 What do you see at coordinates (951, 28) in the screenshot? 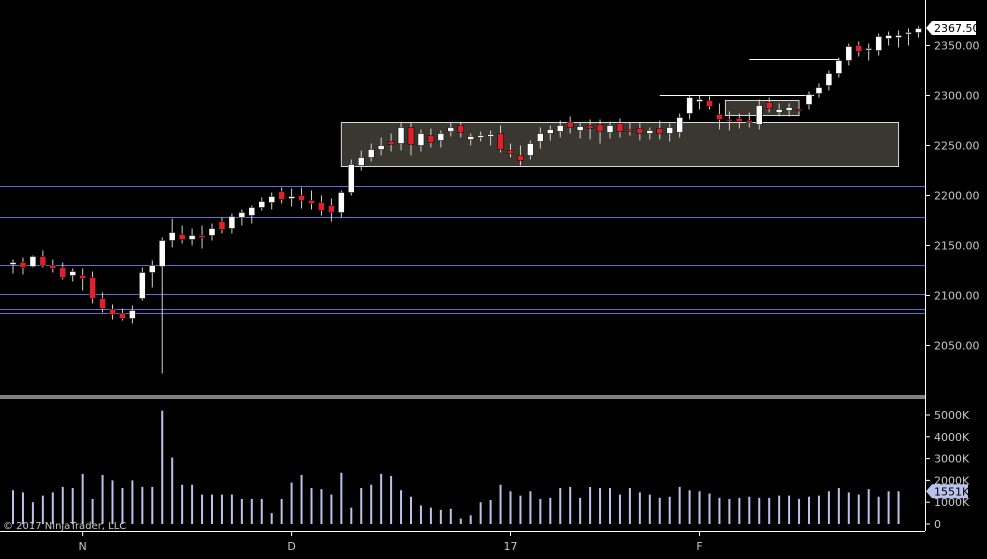
I see `last-price-tag-shape` at bounding box center [951, 28].